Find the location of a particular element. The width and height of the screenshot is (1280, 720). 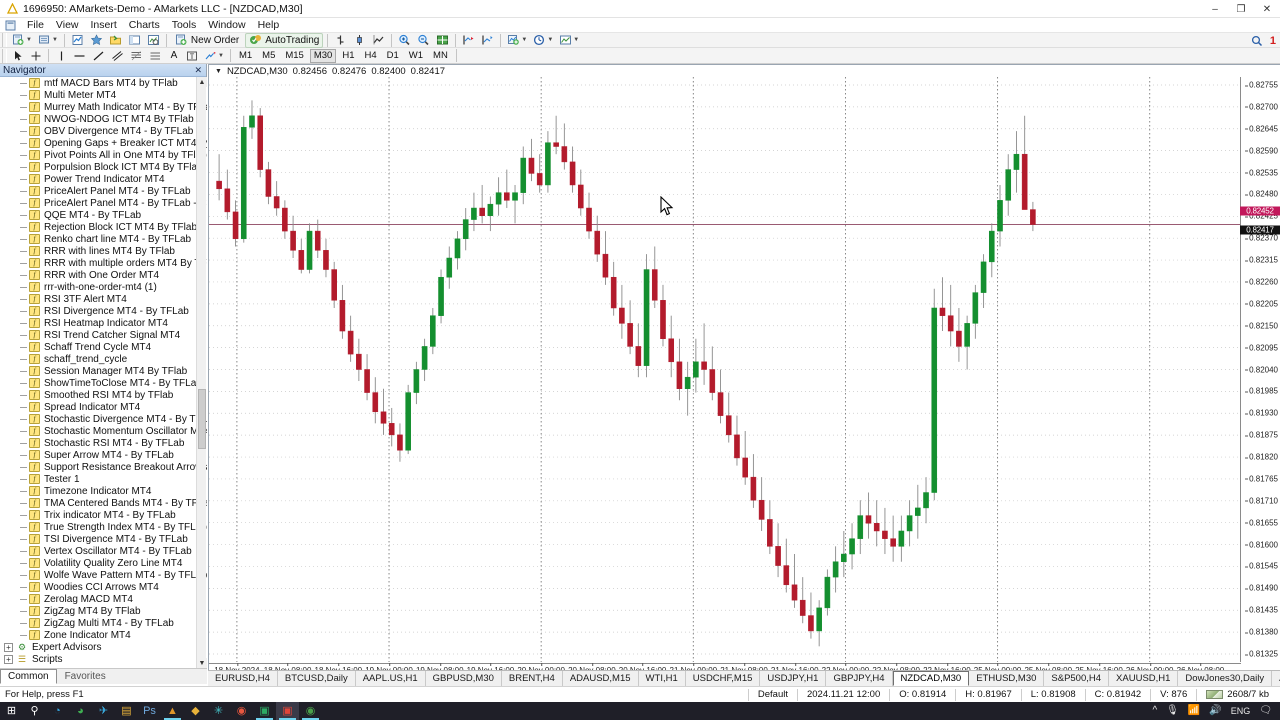

navigator-folder-icon is located at coordinates (115, 40).